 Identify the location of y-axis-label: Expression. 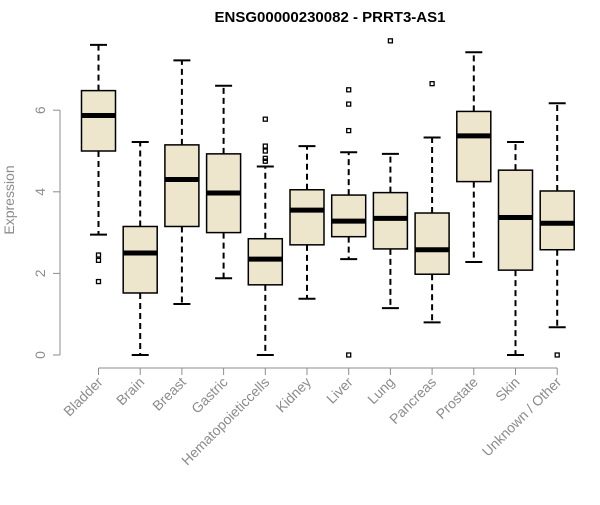
(9, 199).